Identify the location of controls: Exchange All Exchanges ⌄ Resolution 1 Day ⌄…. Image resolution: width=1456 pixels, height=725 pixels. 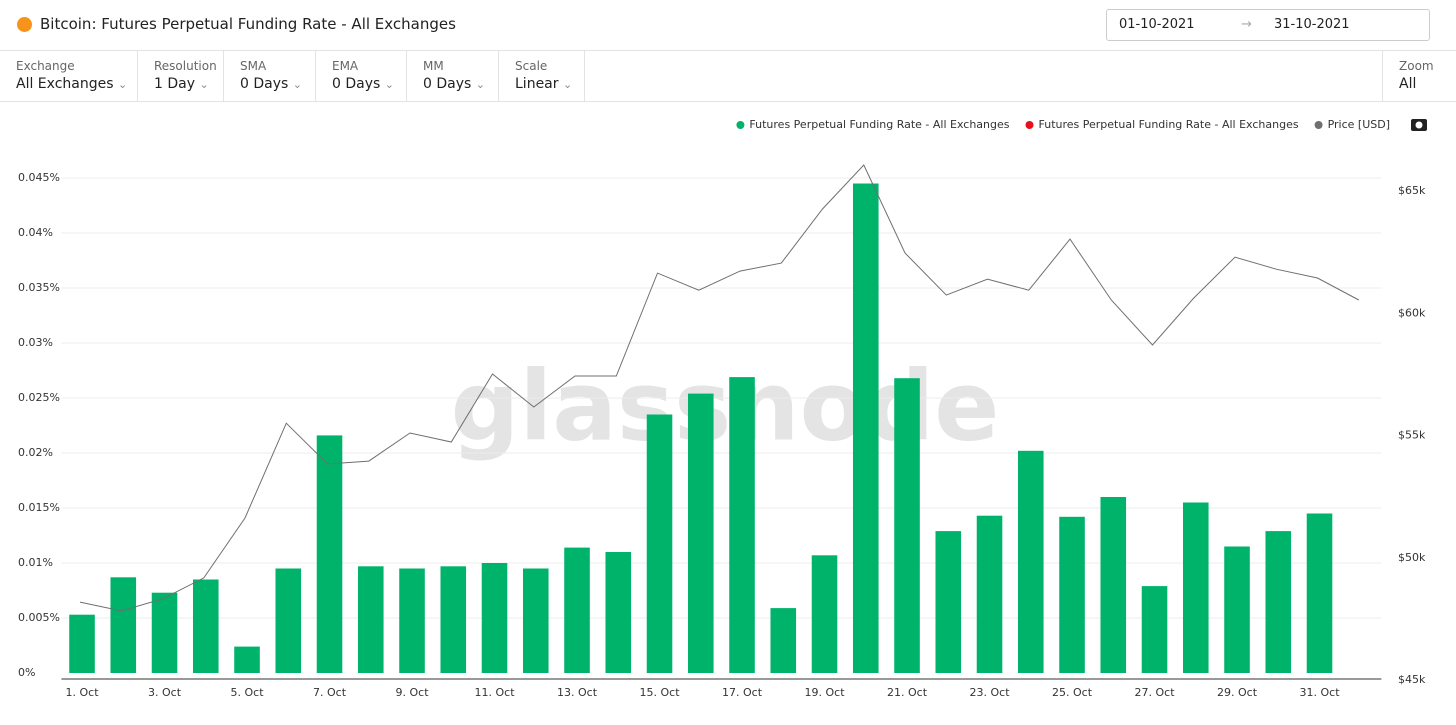
(728, 76).